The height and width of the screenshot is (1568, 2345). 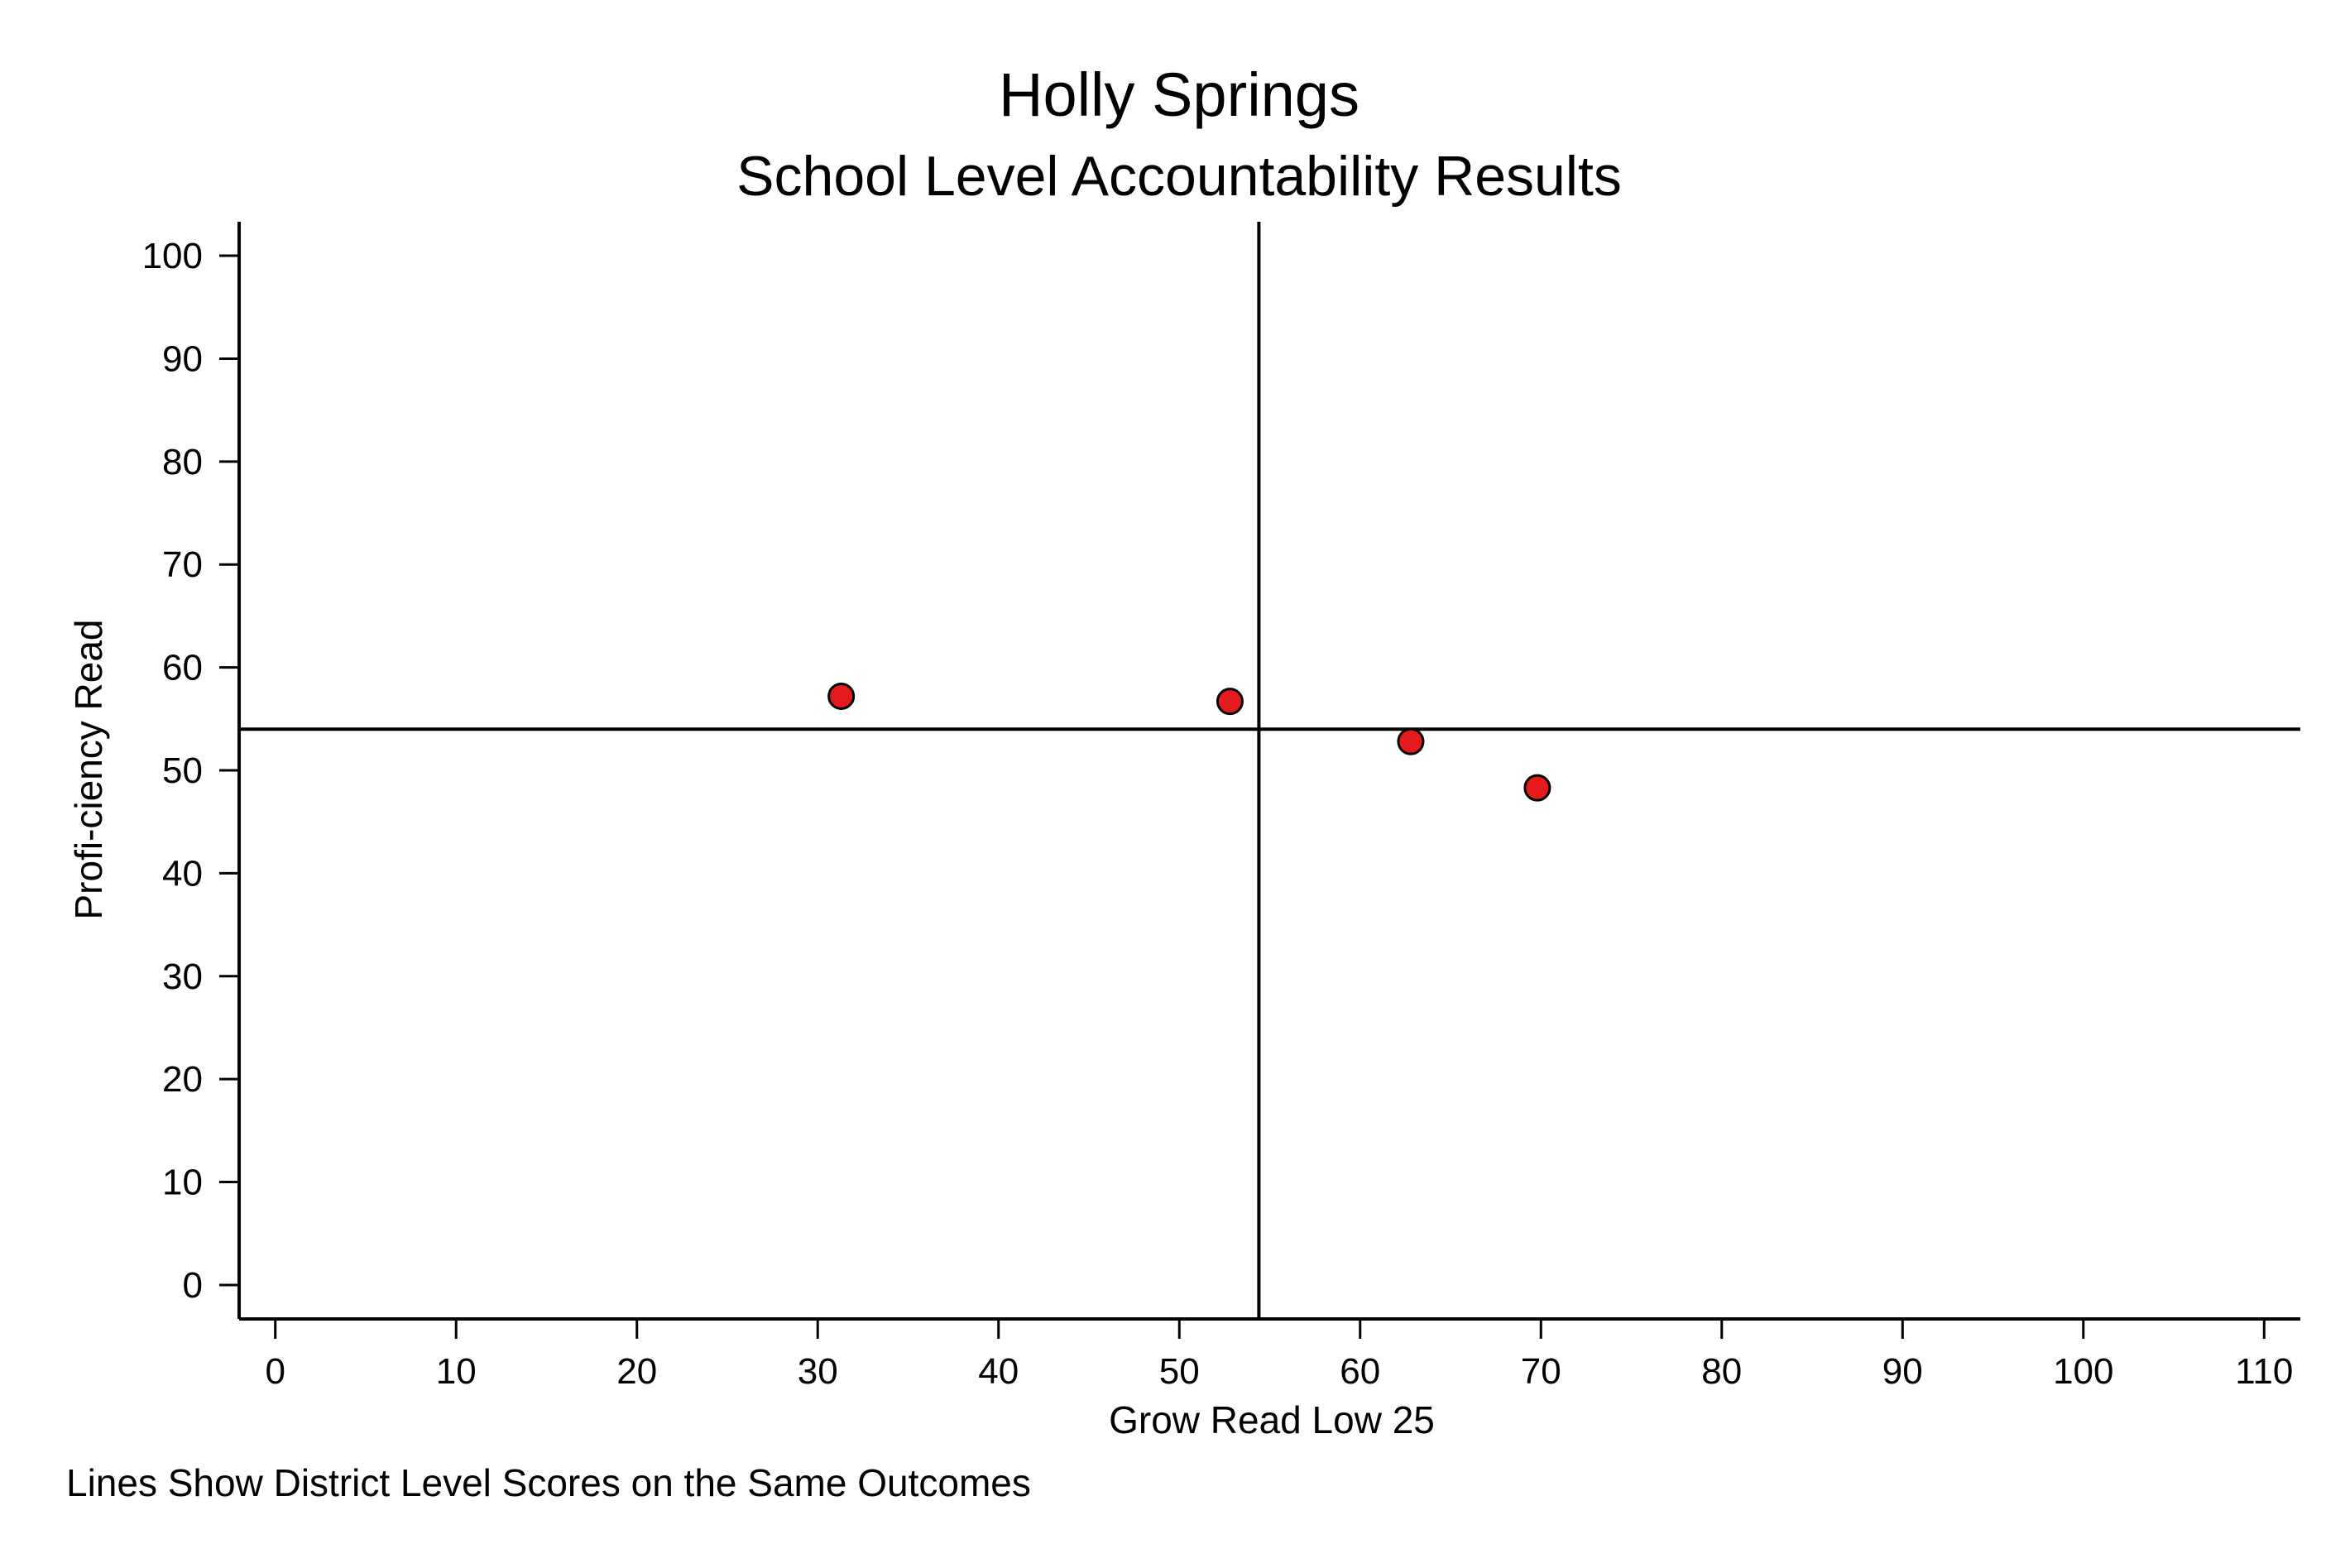 What do you see at coordinates (182, 564) in the screenshot?
I see `y-tick-label: 70` at bounding box center [182, 564].